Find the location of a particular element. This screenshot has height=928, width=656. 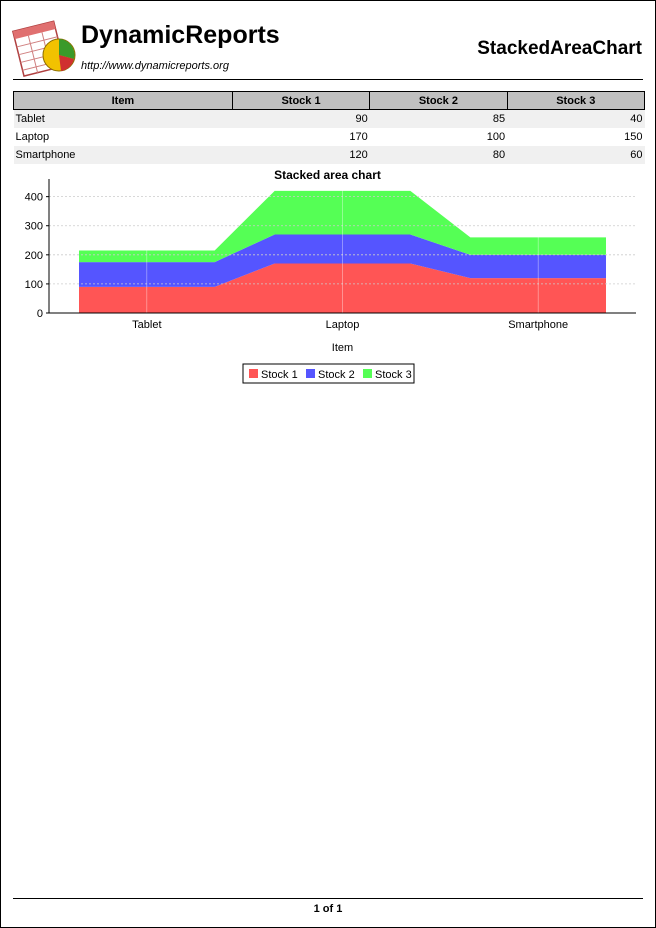

y-tick-label: 400 is located at coordinates (34, 198).